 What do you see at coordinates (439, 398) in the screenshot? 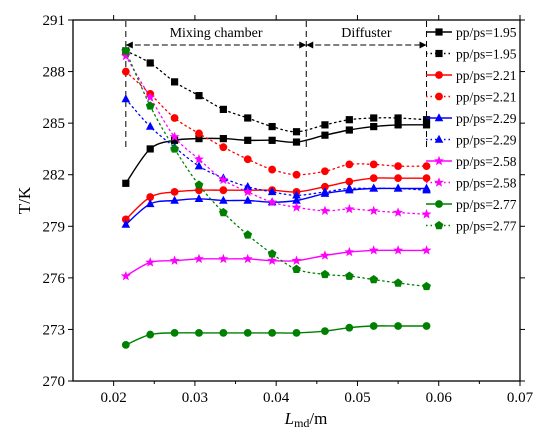
I see `x-tick-label-4: 0.06` at bounding box center [439, 398].